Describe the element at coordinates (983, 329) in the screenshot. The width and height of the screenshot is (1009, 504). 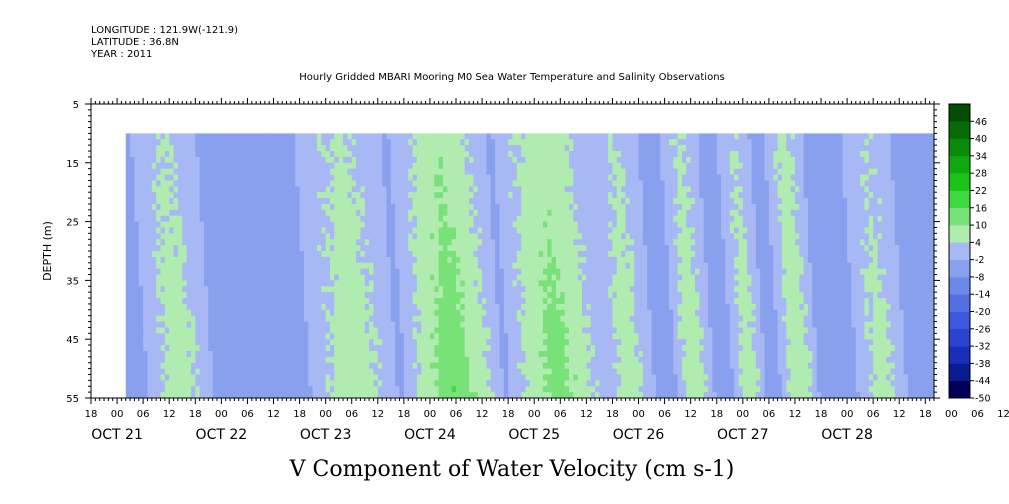
I see `colorbar-label: -26` at that location.